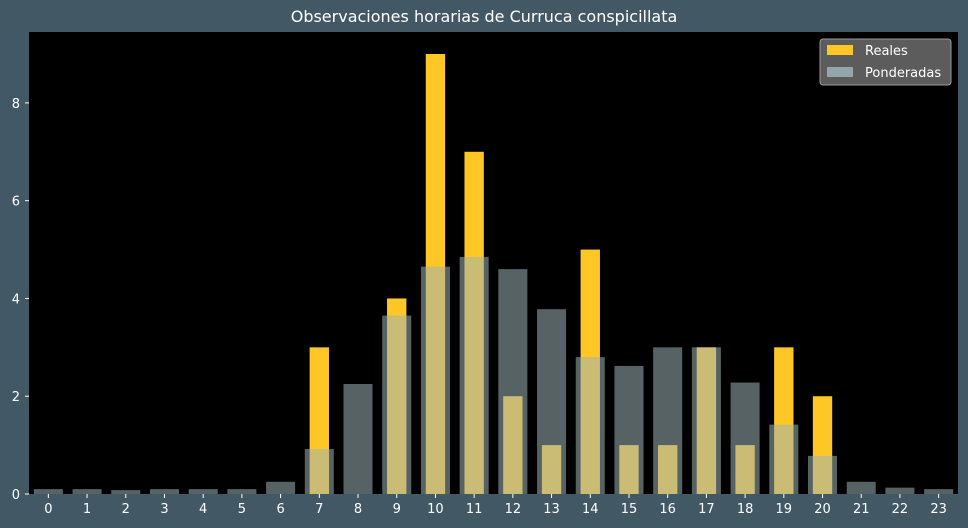 This screenshot has width=968, height=528. Describe the element at coordinates (16, 299) in the screenshot. I see `y-tick-label-4: 4` at that location.